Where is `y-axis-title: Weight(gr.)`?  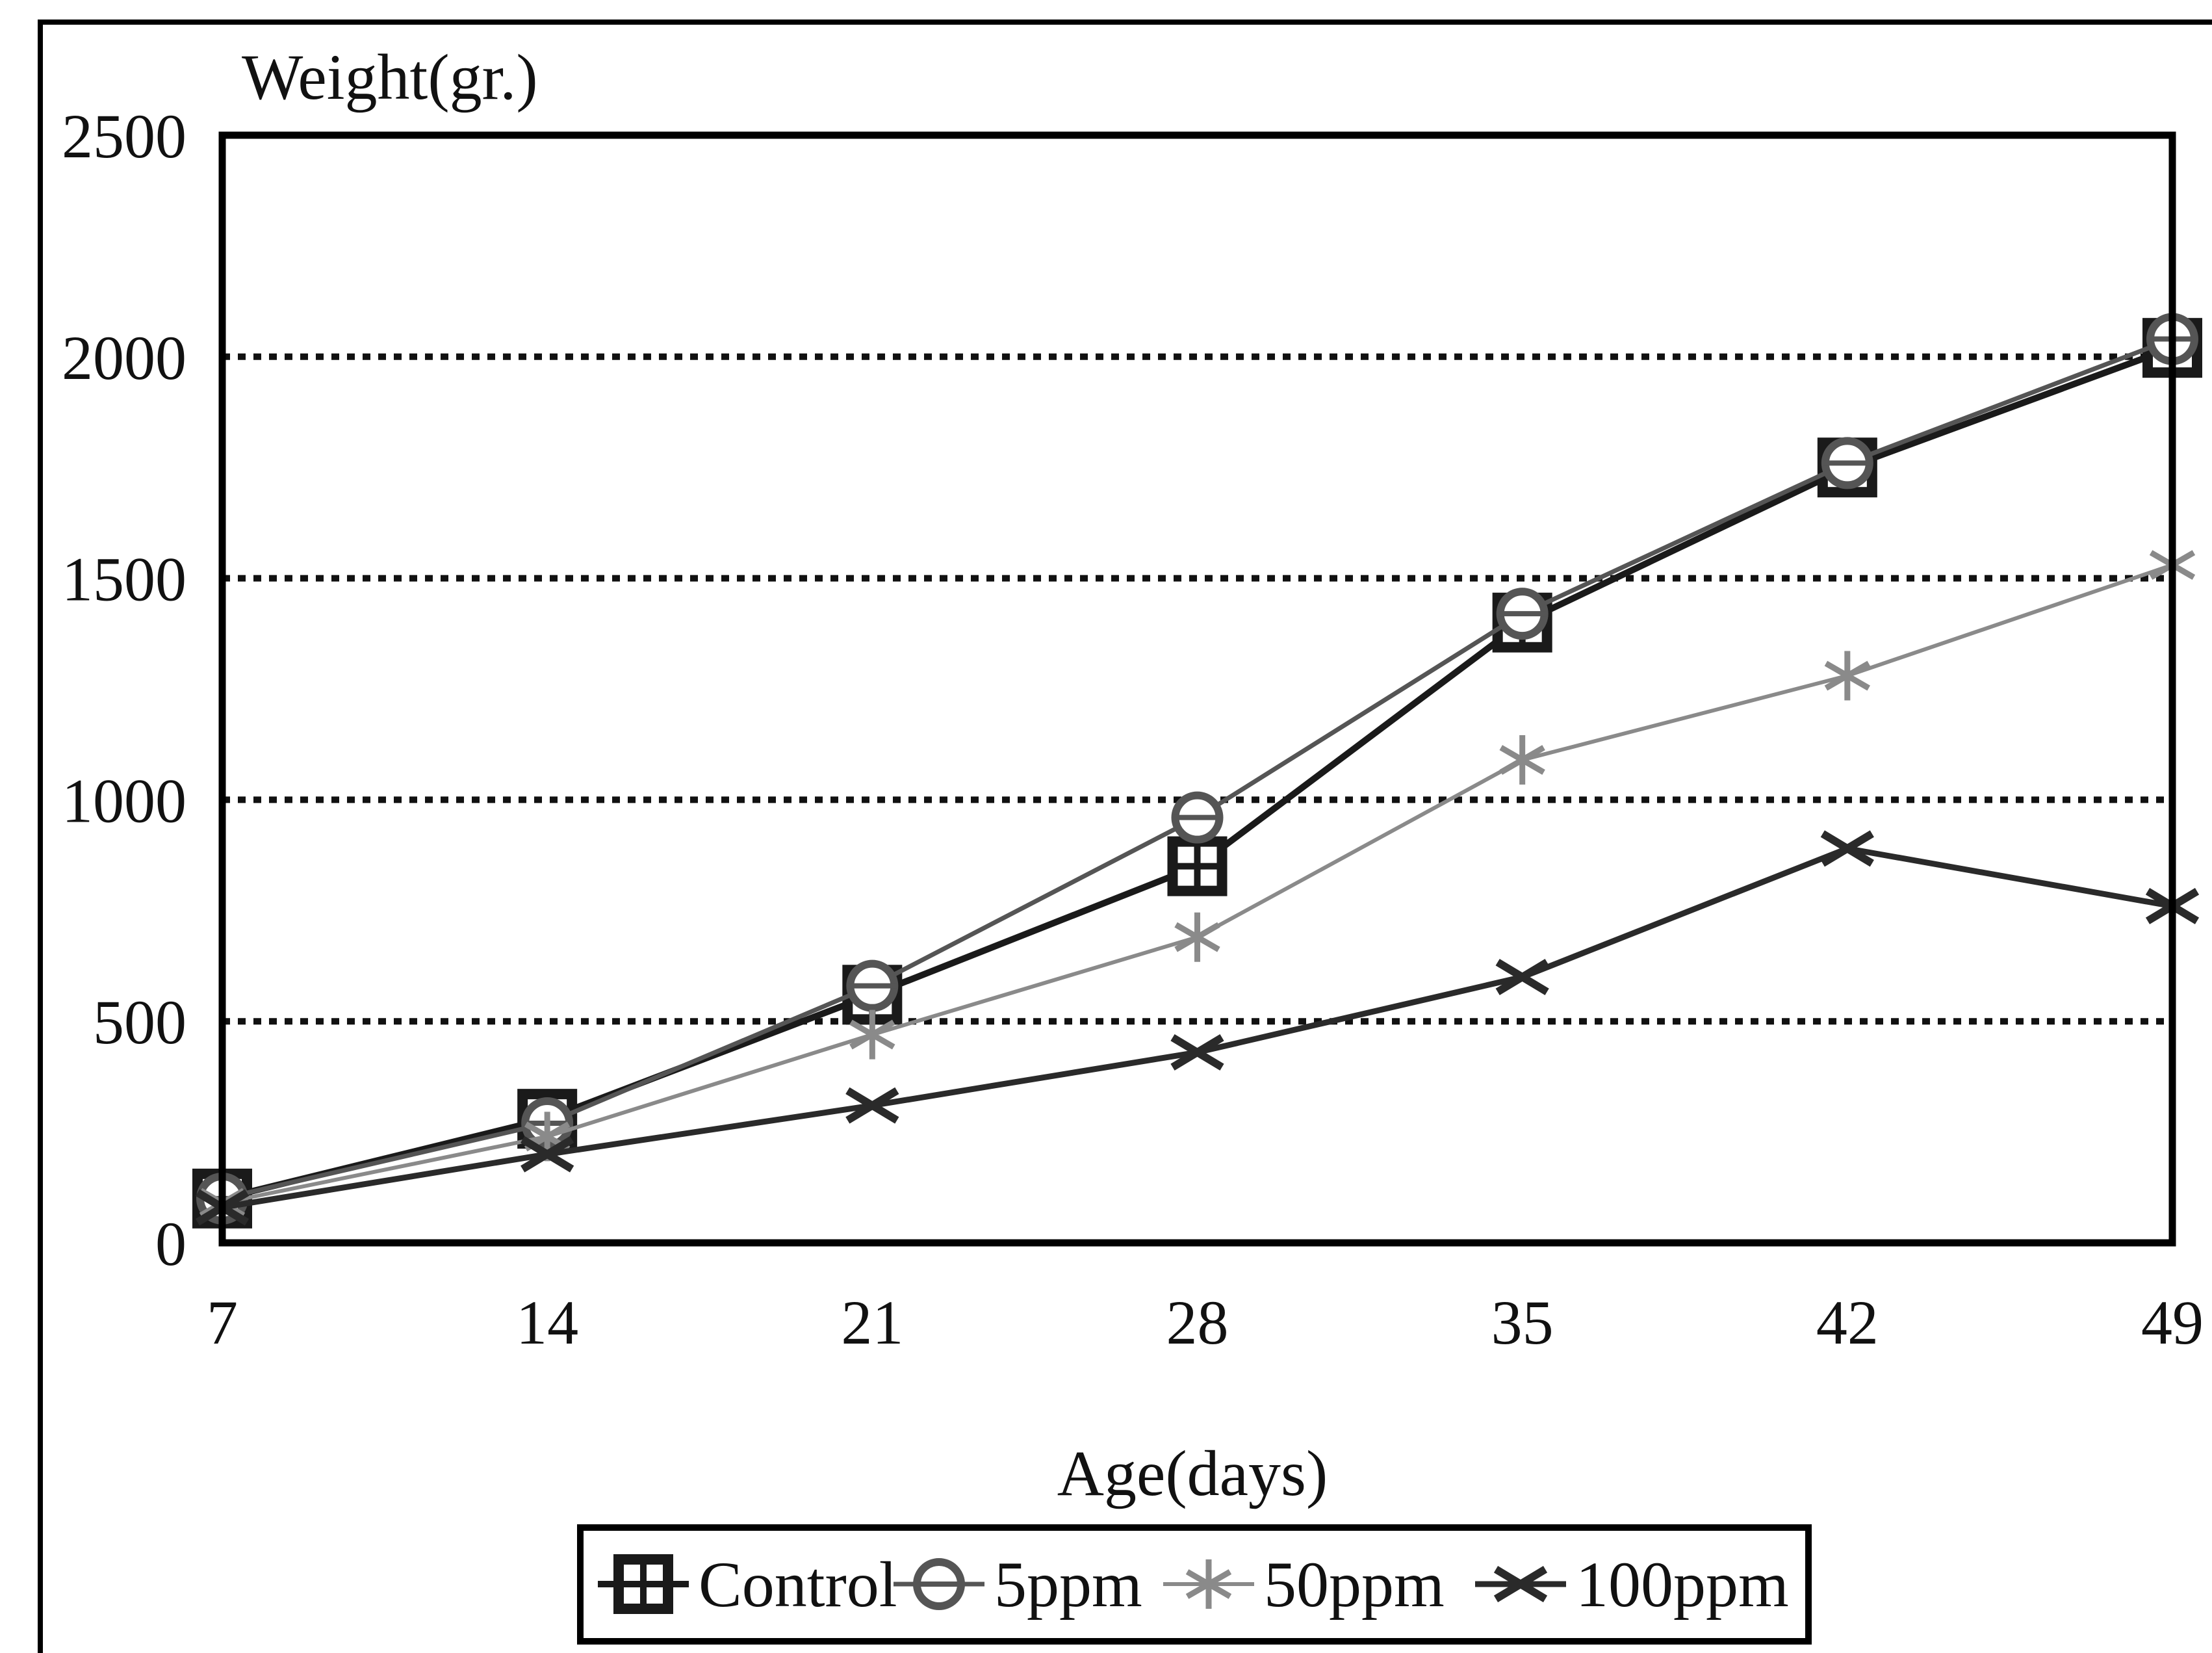
y-axis-title: Weight(gr.) is located at coordinates (390, 77).